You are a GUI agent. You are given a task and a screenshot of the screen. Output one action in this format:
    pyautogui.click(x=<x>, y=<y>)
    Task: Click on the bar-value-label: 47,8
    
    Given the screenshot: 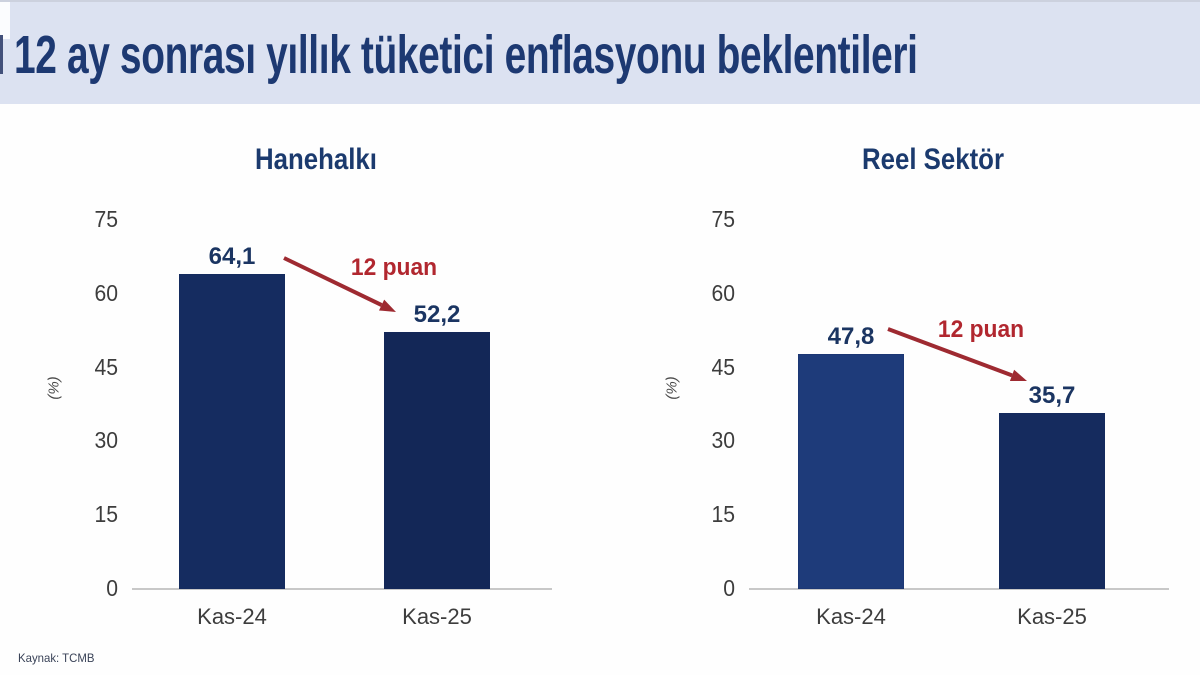 What is the action you would take?
    pyautogui.click(x=851, y=336)
    